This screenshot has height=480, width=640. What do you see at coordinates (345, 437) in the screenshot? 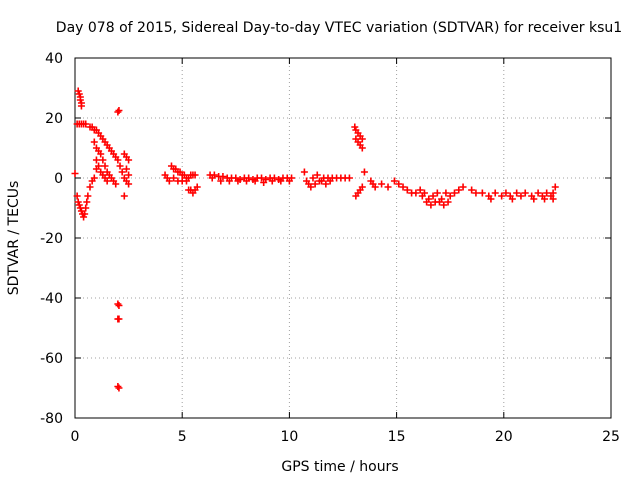
I see `x-tick-labels: 0 5 10 15 20 25` at bounding box center [345, 437].